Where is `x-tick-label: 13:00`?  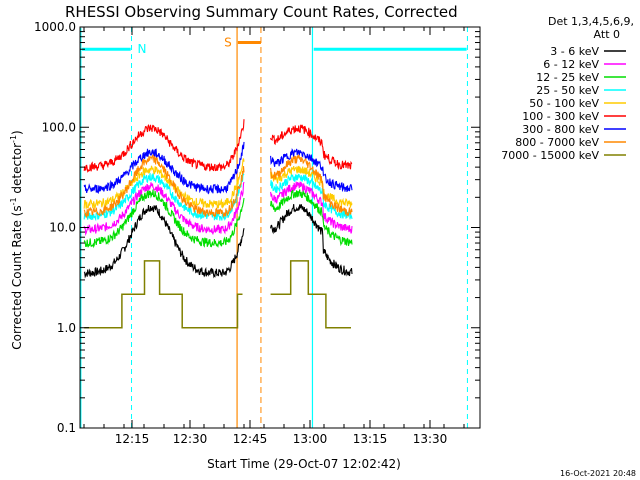 x-tick-label: 13:00 is located at coordinates (310, 439).